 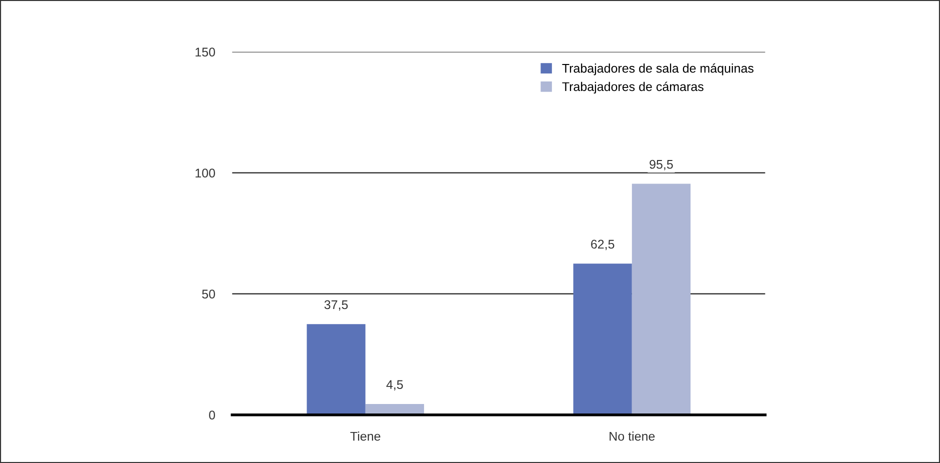 I want to click on y-tick-label: 50, so click(x=209, y=294).